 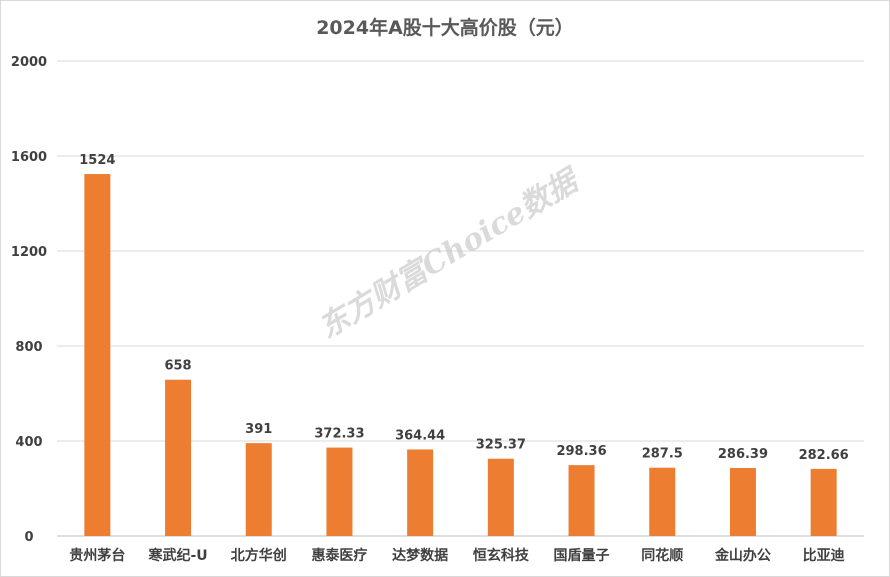 I want to click on y-tick-label: 0, so click(x=28, y=537).